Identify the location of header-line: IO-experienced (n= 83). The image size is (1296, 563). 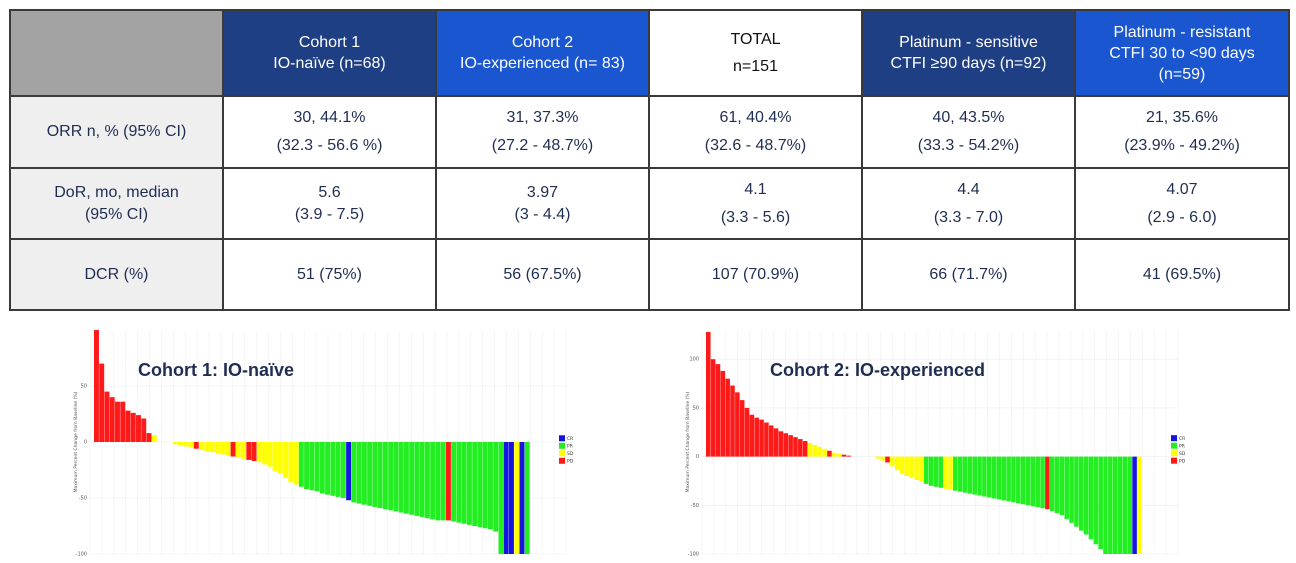
(542, 63).